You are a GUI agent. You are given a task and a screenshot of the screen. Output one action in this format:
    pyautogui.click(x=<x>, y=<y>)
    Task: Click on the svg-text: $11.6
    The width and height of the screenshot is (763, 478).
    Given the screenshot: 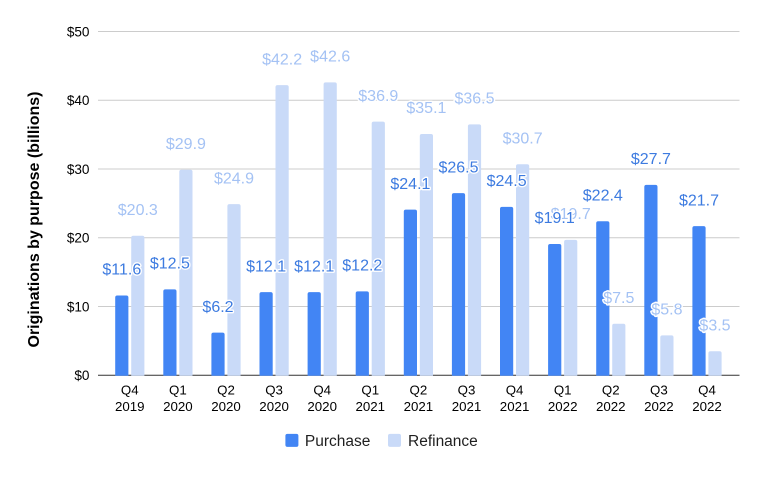 What is the action you would take?
    pyautogui.click(x=121, y=270)
    